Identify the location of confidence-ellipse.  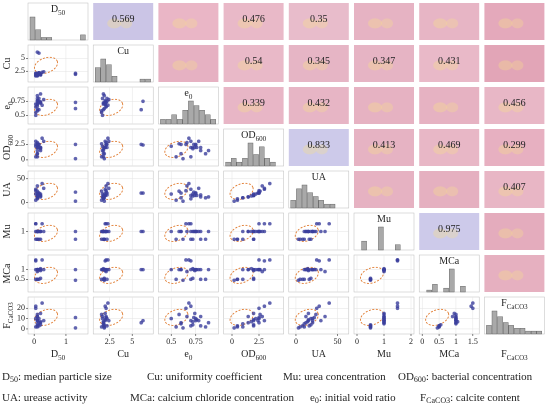
(111, 233).